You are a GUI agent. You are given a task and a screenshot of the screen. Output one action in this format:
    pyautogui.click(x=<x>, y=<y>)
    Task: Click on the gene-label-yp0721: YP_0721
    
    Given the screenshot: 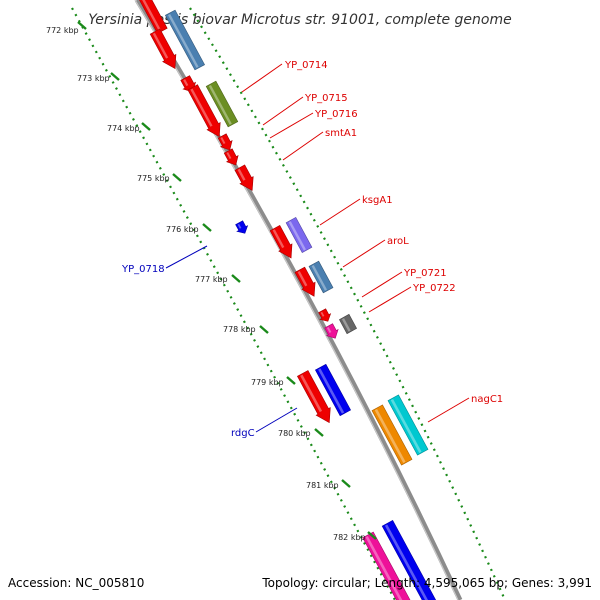 What is the action you would take?
    pyautogui.click(x=425, y=273)
    